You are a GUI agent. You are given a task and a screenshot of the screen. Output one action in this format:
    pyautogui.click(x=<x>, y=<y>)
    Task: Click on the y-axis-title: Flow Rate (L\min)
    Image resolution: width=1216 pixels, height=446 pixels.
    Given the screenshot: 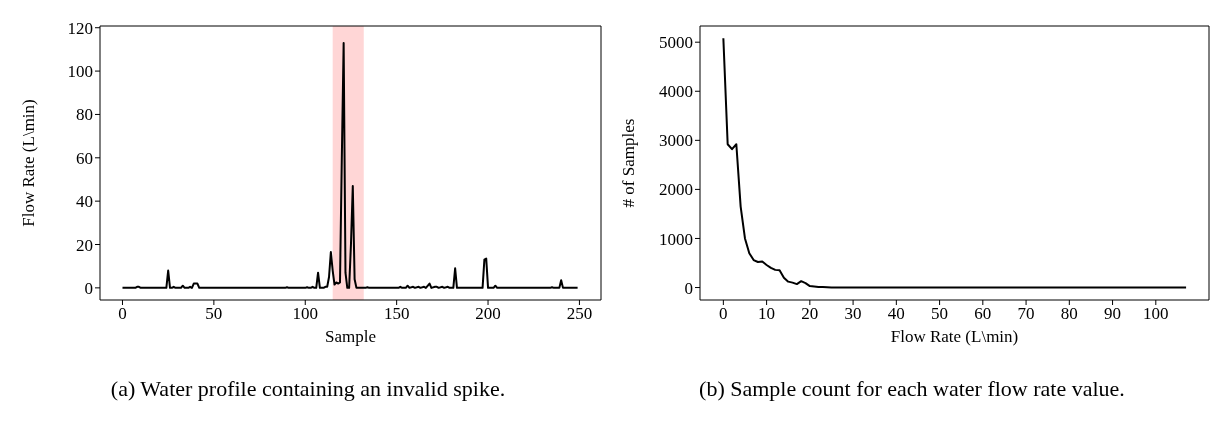 What is the action you would take?
    pyautogui.click(x=29, y=163)
    